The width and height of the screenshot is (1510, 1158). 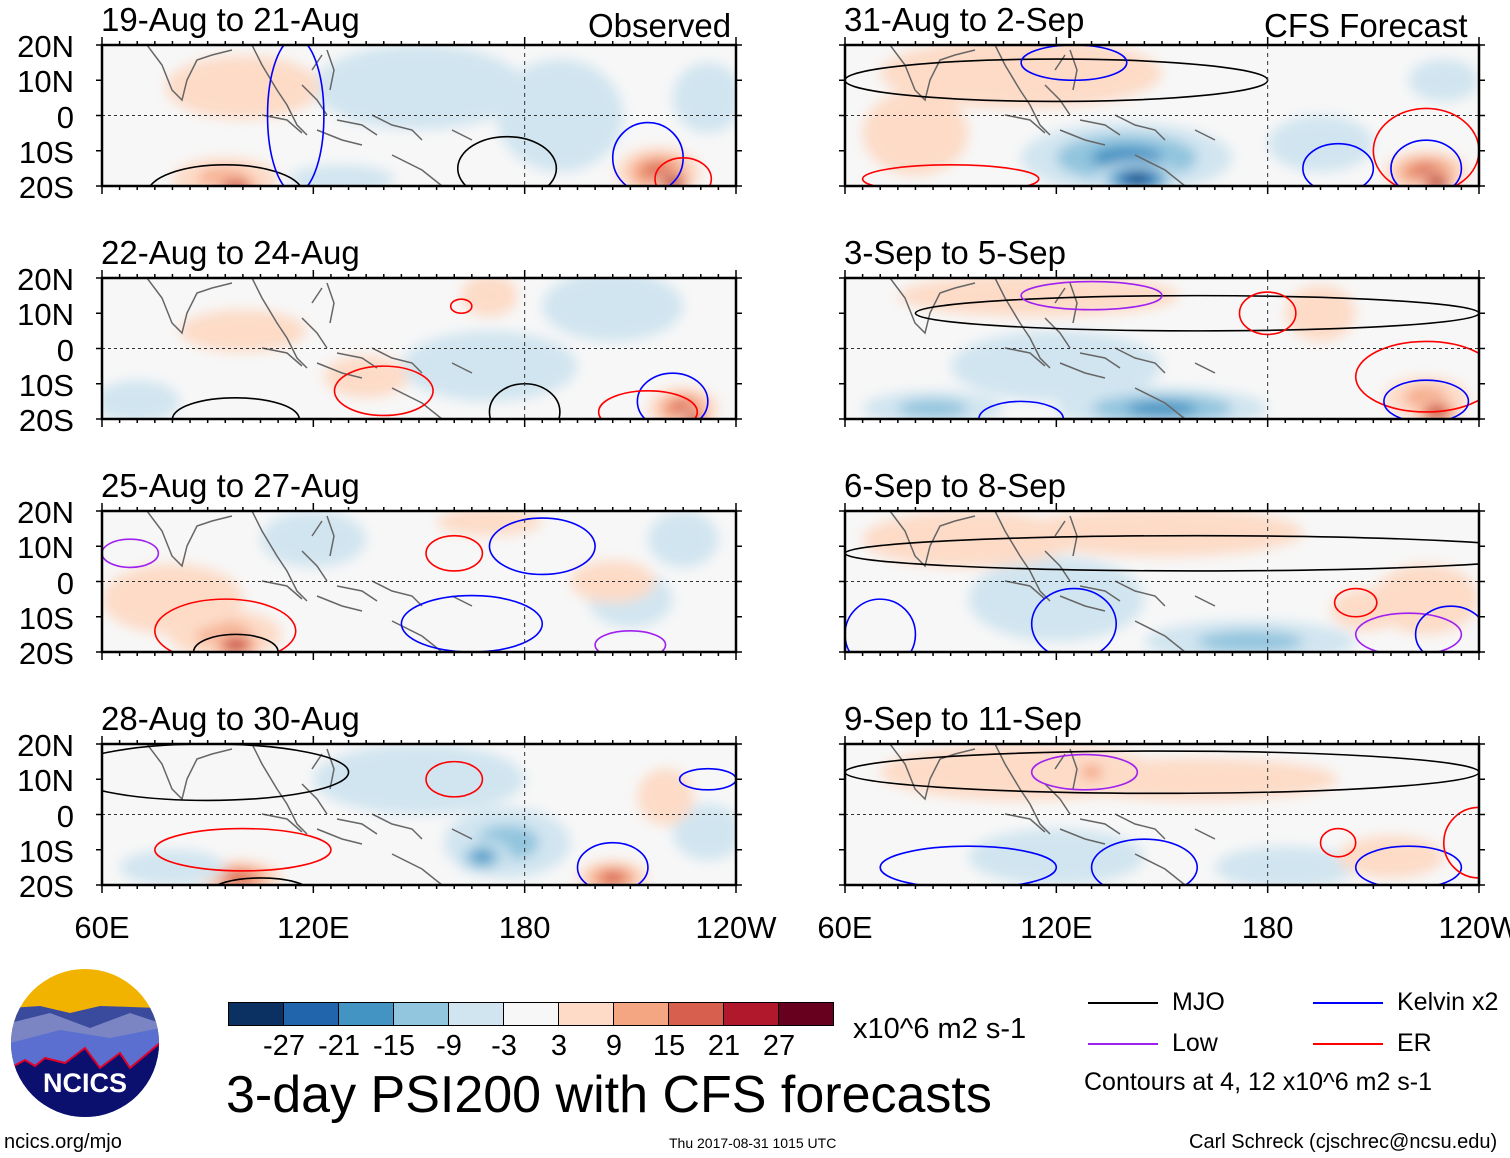 I want to click on legend-line-er, so click(x=1348, y=1044).